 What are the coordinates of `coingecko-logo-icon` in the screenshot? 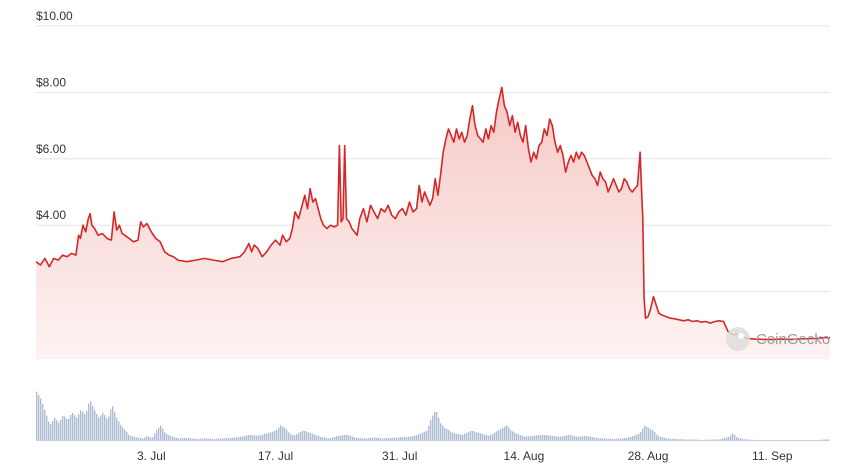 It's located at (738, 339).